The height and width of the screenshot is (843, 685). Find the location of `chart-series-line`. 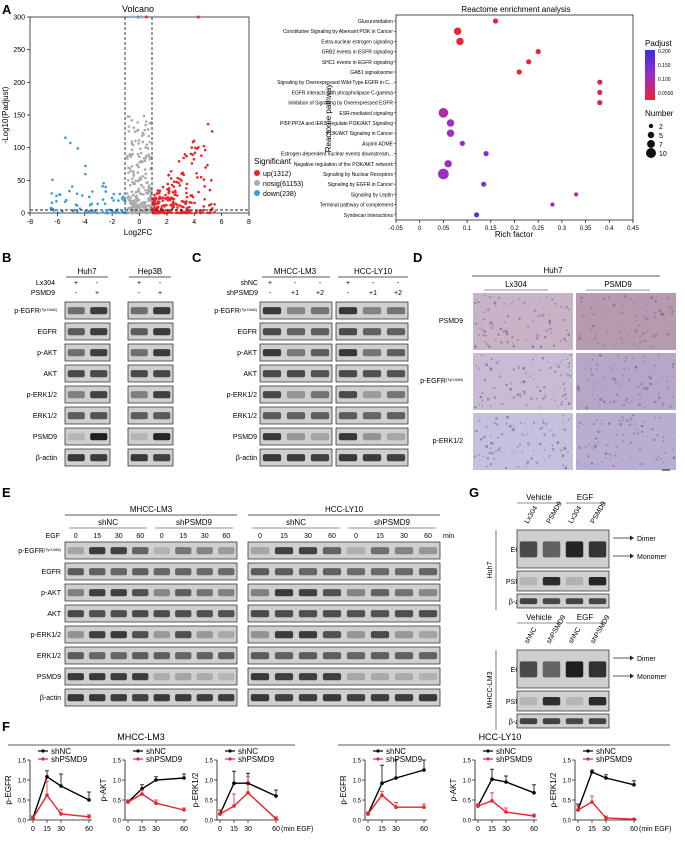

chart-series-line is located at coordinates (506, 792).